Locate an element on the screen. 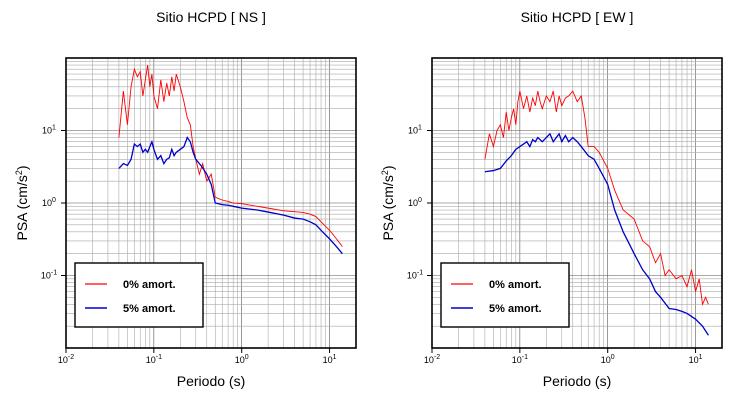 This screenshot has width=730, height=400. chart-title: Sitio HCPD [ EW ] is located at coordinates (577, 17).